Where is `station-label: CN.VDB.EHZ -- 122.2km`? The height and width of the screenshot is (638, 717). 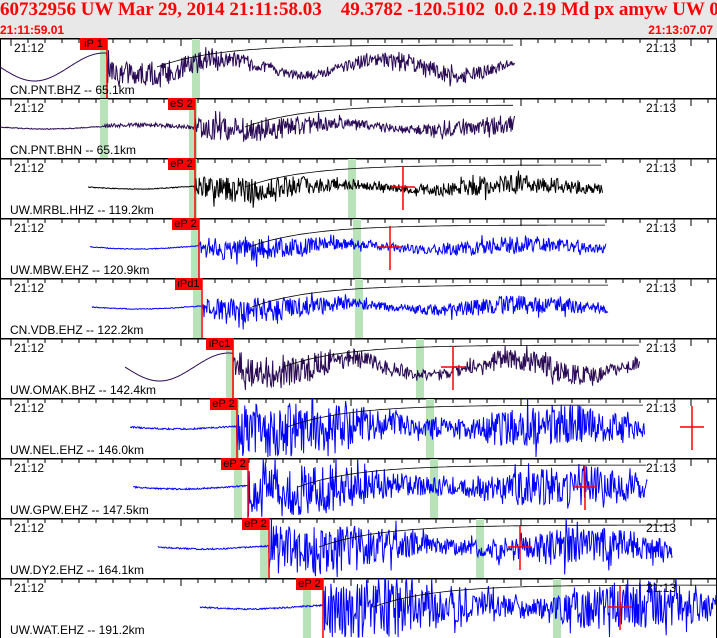 station-label: CN.VDB.EHZ -- 122.2km is located at coordinates (77, 330).